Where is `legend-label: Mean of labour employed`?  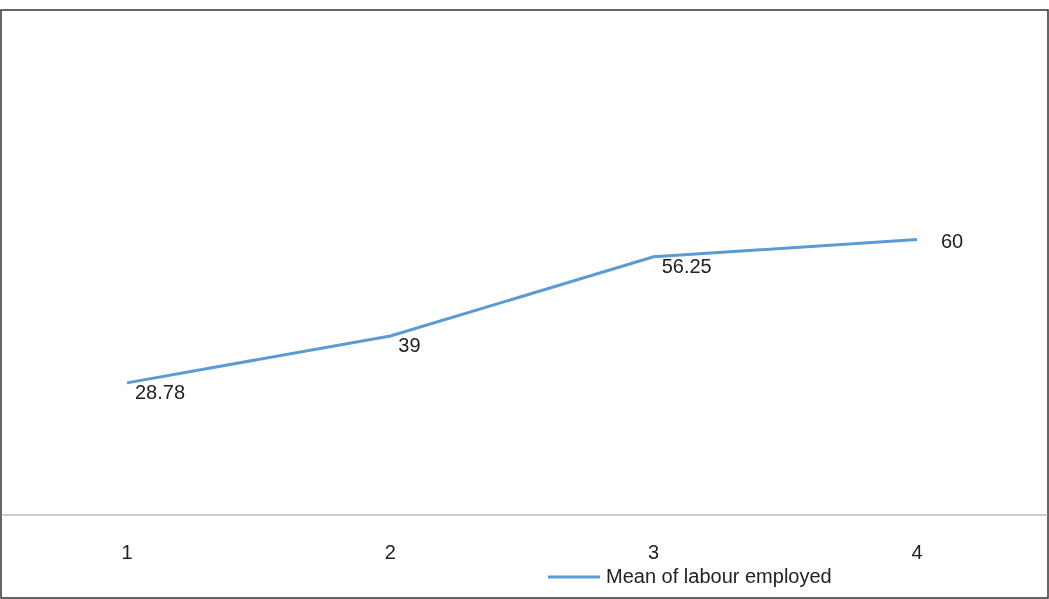 legend-label: Mean of labour employed is located at coordinates (719, 576).